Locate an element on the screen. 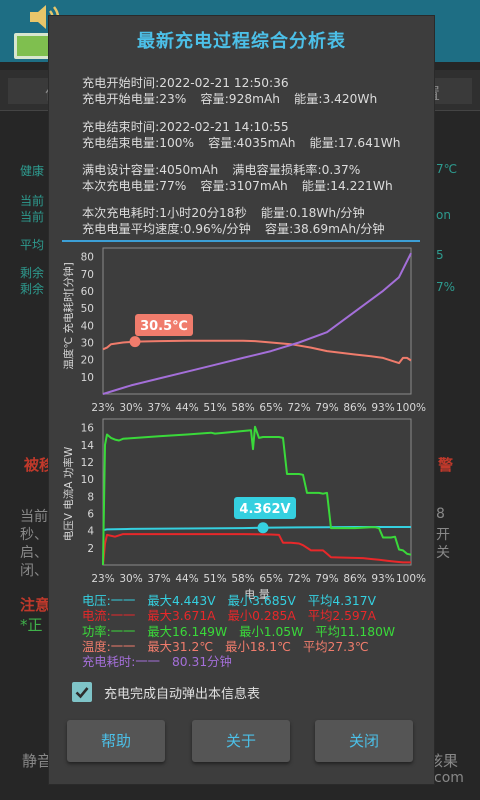 This screenshot has height=800, width=480. about-button: 关于 is located at coordinates (241, 741).